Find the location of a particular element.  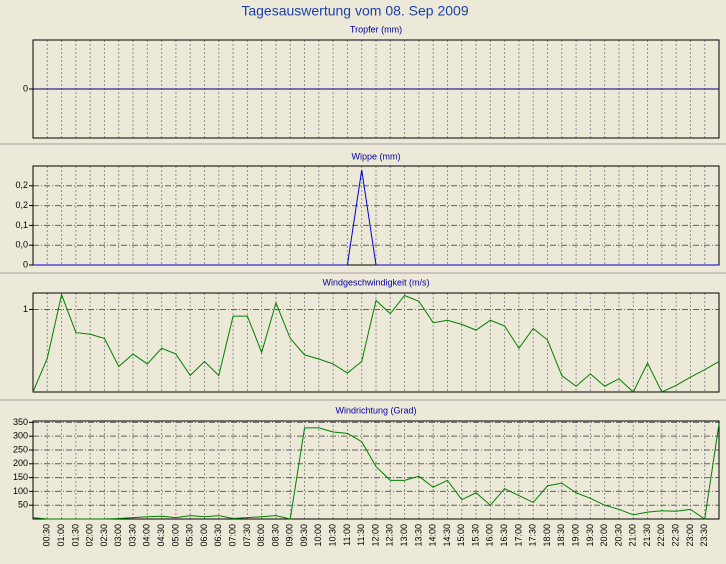

x-tick-label: 12:00 is located at coordinates (375, 535).